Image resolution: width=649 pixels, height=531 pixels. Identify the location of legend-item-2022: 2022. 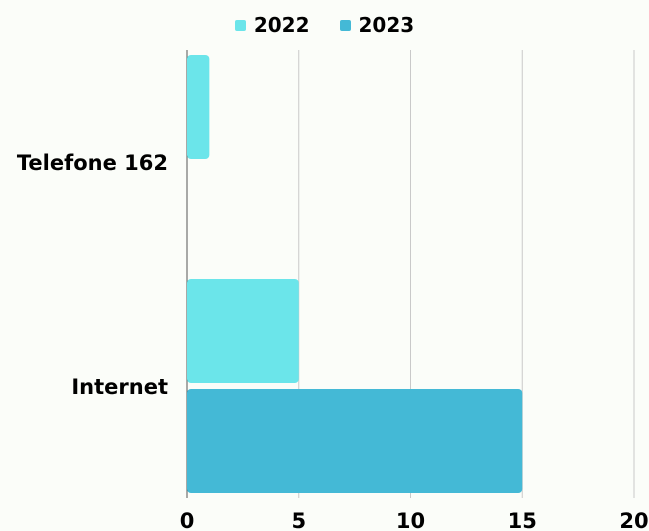
(272, 25).